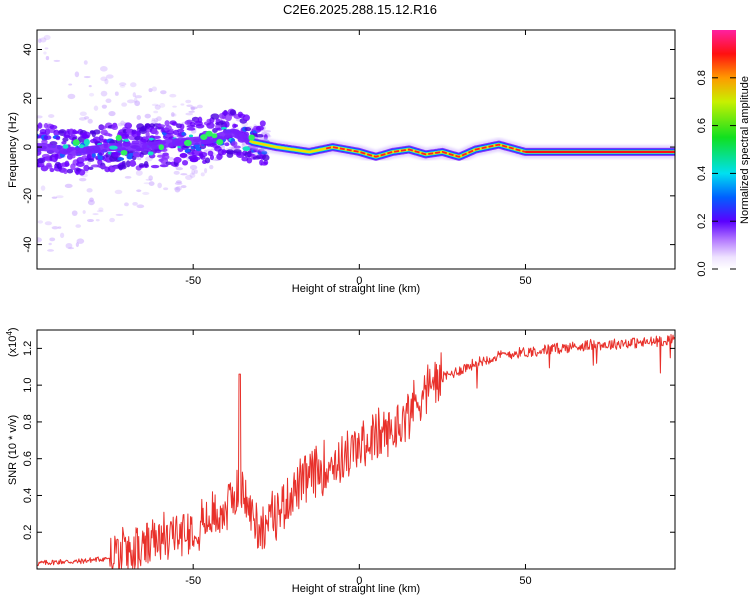  I want to click on spectrogram-ridge, so click(356, 146).